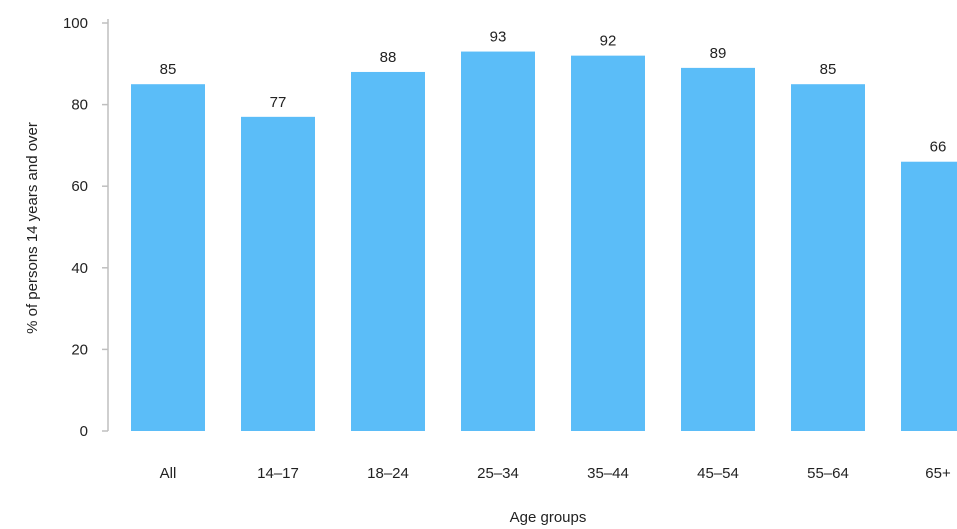  What do you see at coordinates (84, 431) in the screenshot?
I see `y-tick-label: 0` at bounding box center [84, 431].